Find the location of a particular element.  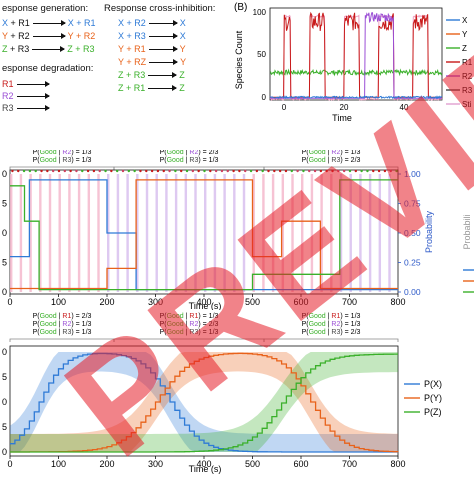

degradation-reaction: R1 is located at coordinates (27, 84).